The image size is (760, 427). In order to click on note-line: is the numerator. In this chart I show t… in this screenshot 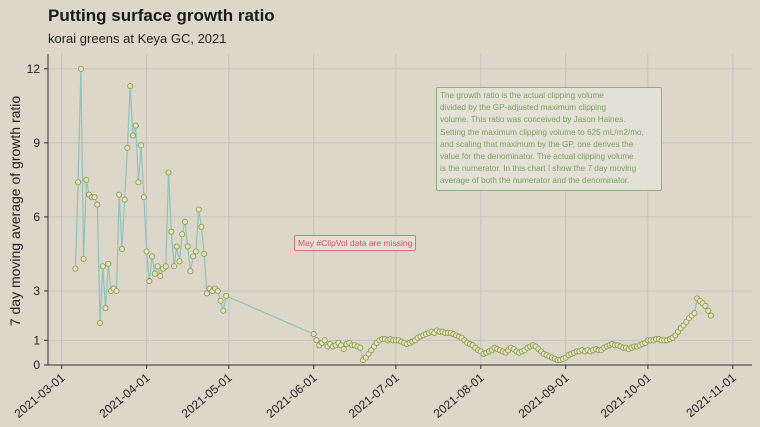, I will do `click(538, 169)`.